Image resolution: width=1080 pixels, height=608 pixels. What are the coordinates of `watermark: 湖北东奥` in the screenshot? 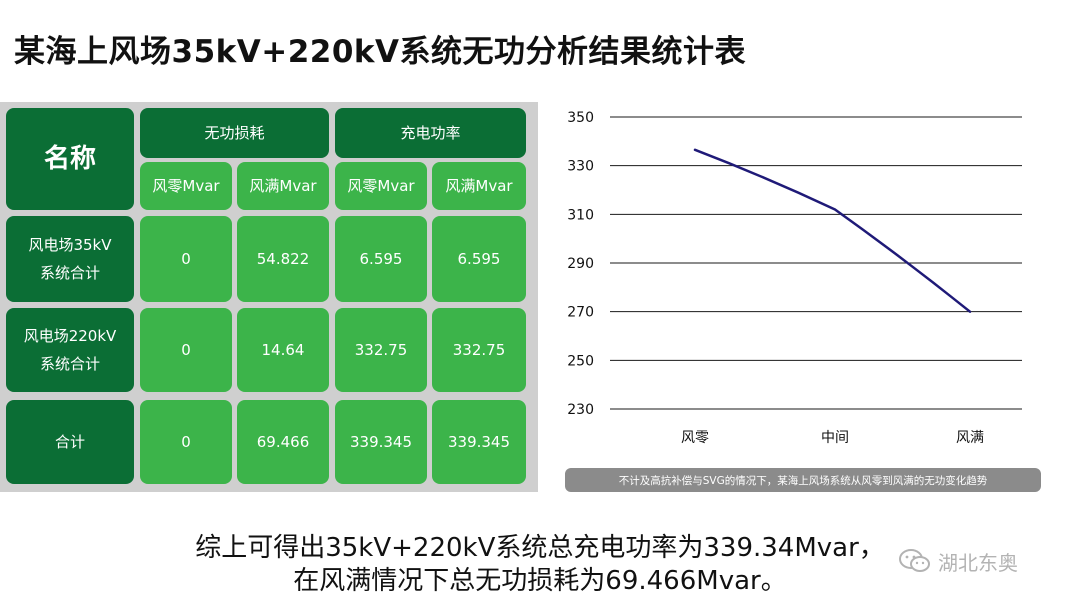 It's located at (978, 561).